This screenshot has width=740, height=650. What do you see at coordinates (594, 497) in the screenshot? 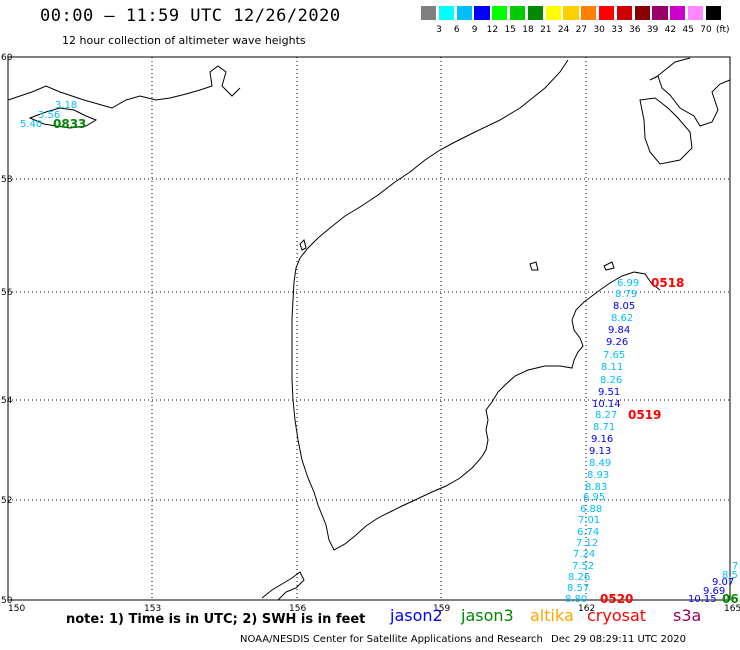
I see `swh-value: 6.95` at bounding box center [594, 497].